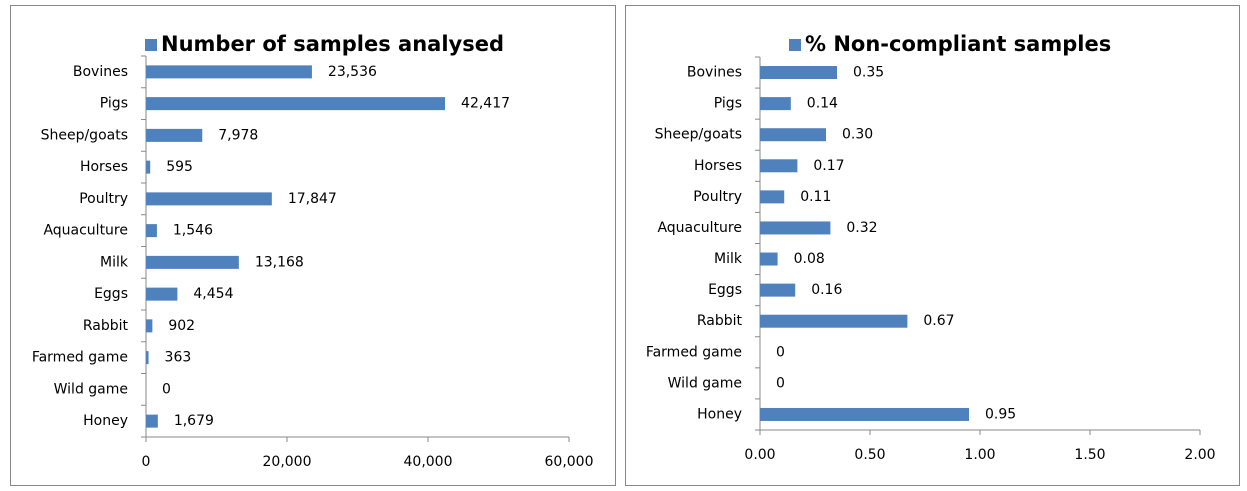  What do you see at coordinates (193, 231) in the screenshot?
I see `value-label: 1,546` at bounding box center [193, 231].